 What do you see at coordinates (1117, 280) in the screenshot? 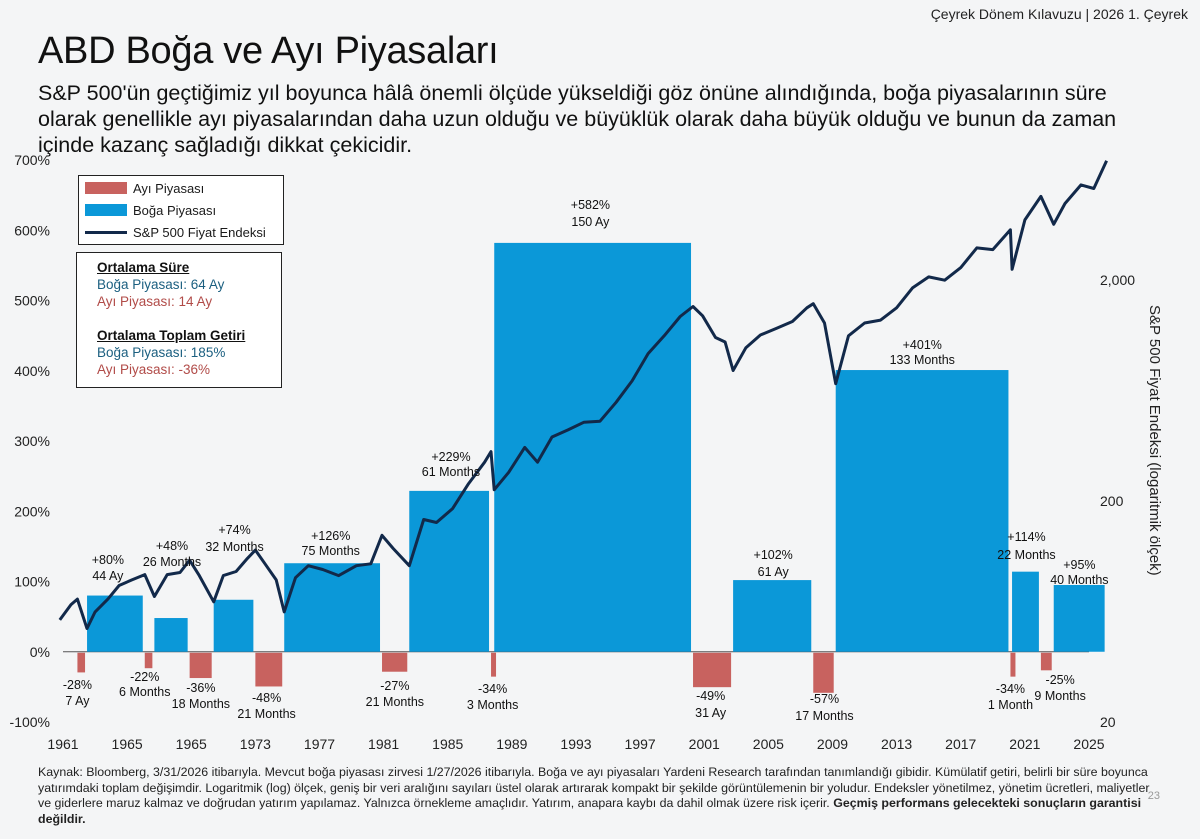
I see `right-axis-tick: 2,000` at bounding box center [1117, 280].